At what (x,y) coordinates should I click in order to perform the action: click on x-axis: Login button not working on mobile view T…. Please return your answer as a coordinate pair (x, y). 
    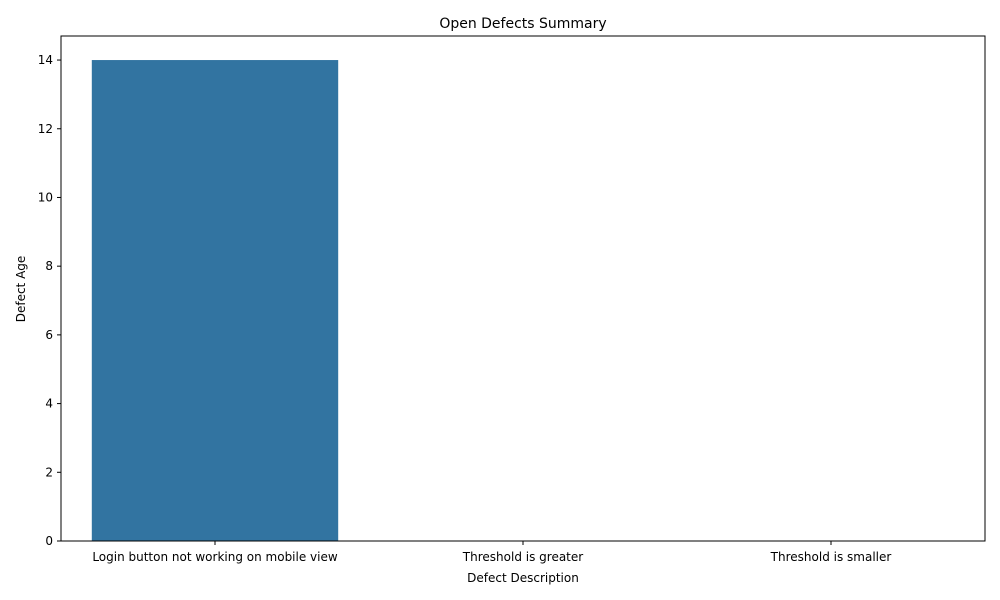
    Looking at the image, I should click on (491, 552).